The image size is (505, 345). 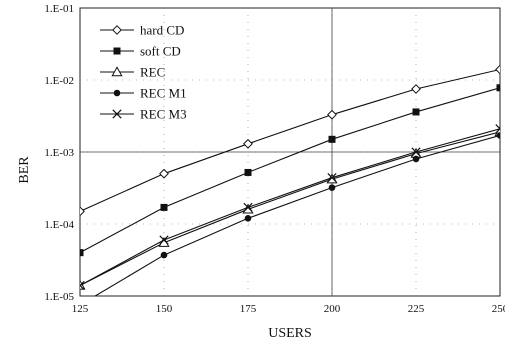 I want to click on legend-label: REC, so click(x=152, y=72).